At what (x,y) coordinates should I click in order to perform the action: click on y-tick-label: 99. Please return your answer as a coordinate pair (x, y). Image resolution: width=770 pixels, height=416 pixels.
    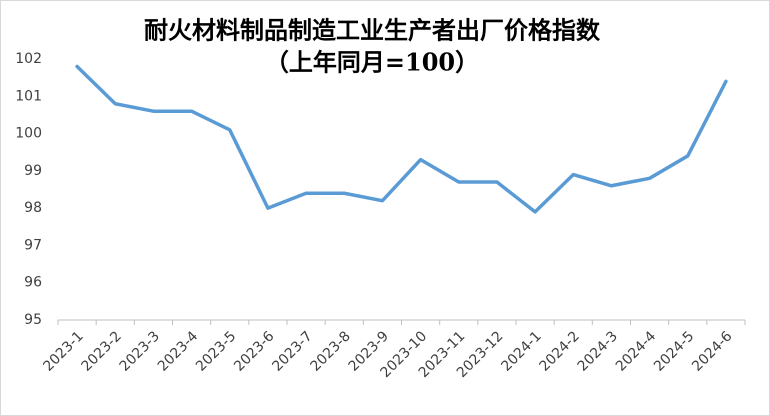
    Looking at the image, I should click on (33, 171).